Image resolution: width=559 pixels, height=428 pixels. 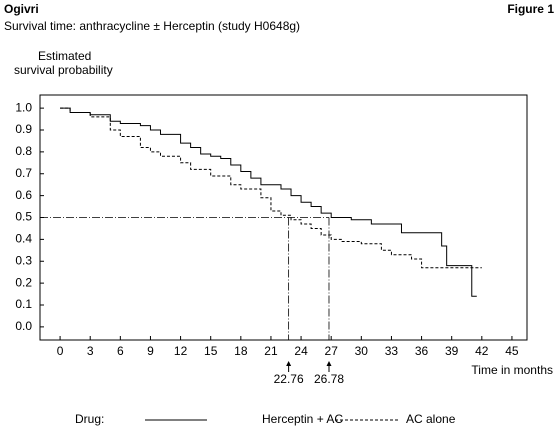 I want to click on x-tick-label: 12, so click(x=181, y=351).